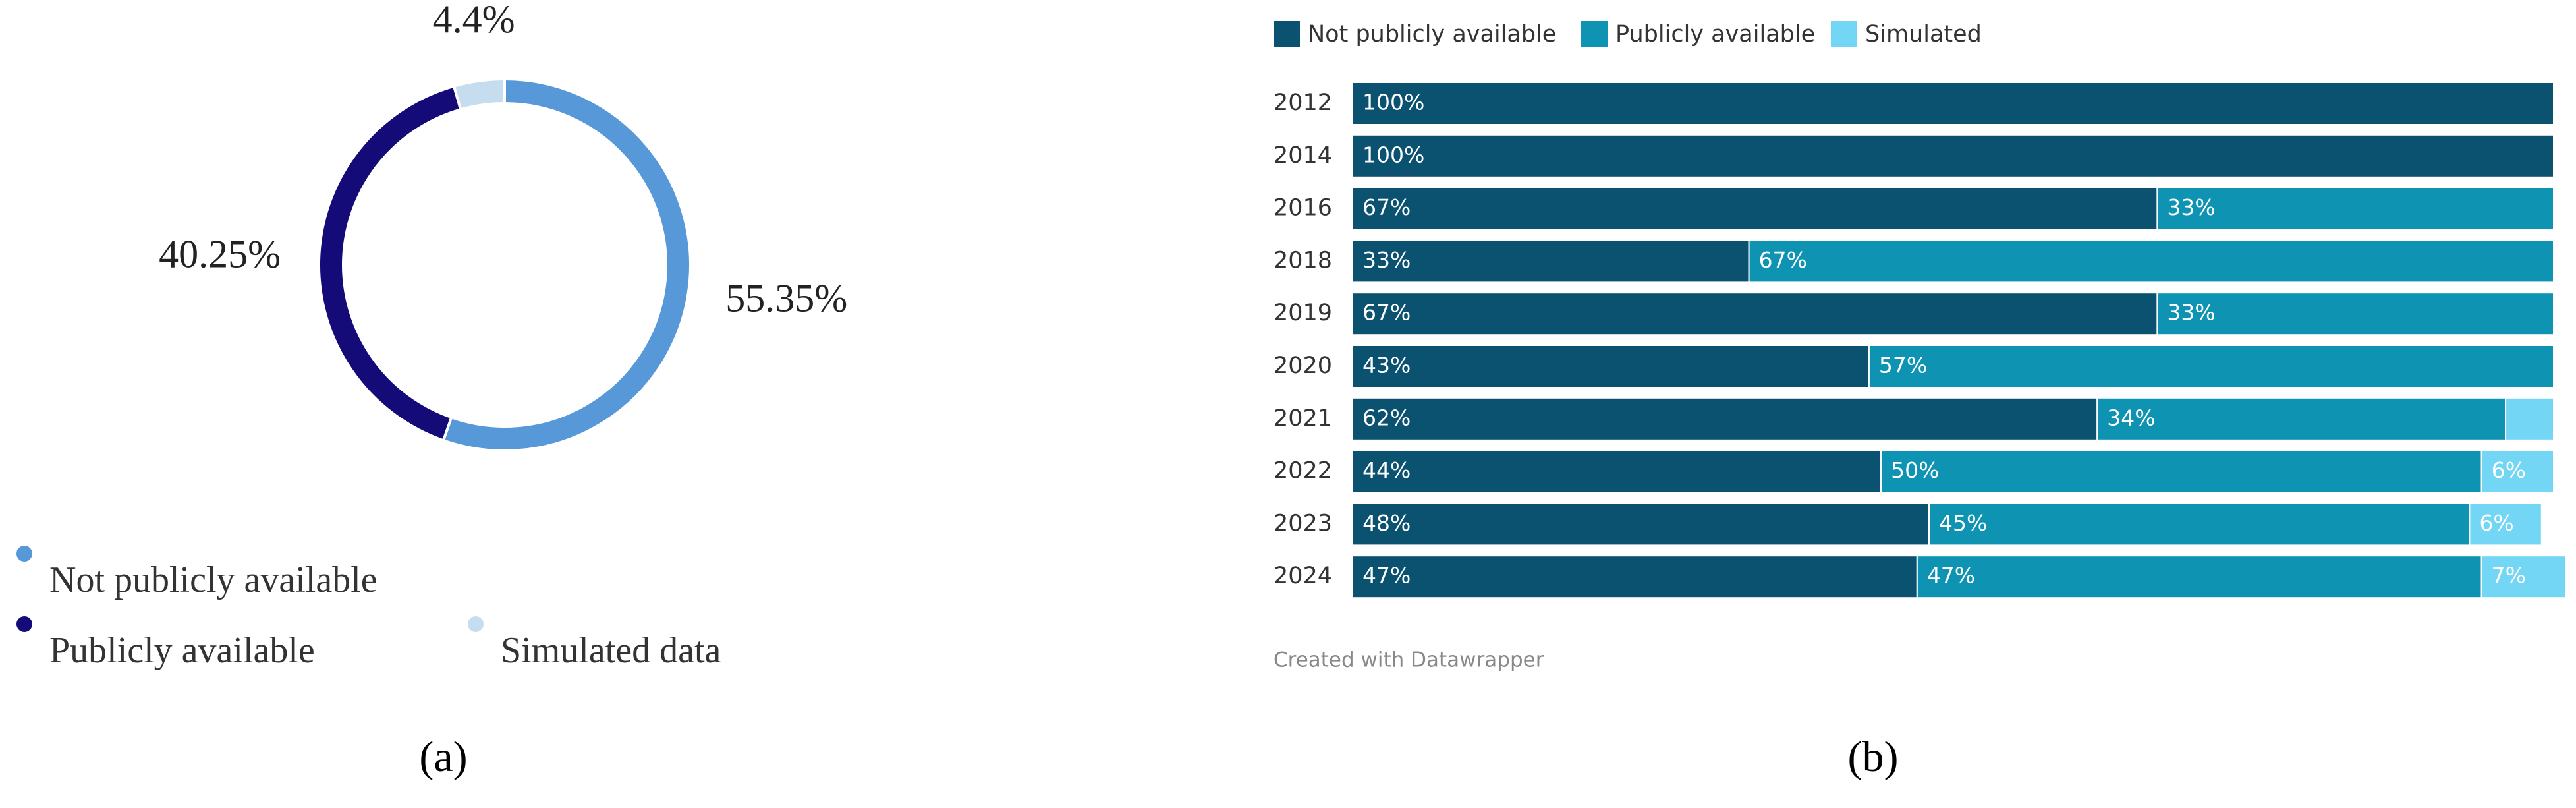 The width and height of the screenshot is (2576, 808). I want to click on legend-label: Simulated, so click(1923, 34).